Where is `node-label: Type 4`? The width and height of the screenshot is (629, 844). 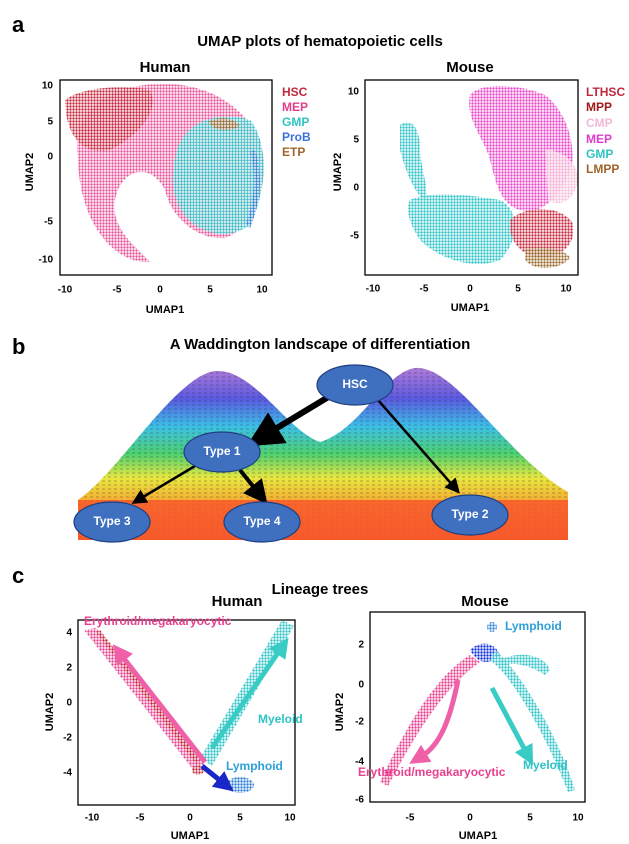
node-label: Type 4 is located at coordinates (261, 521).